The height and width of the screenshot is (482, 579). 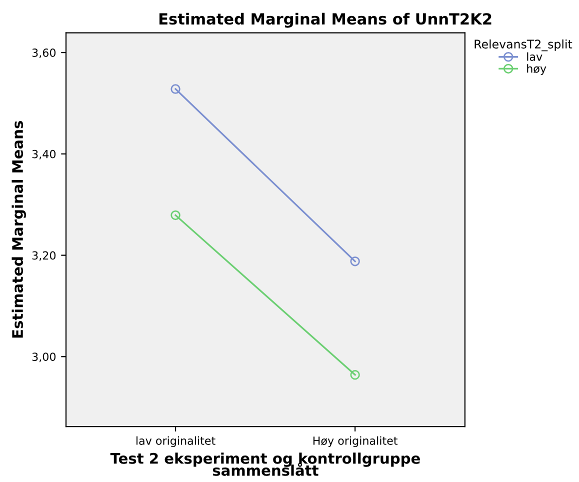 What do you see at coordinates (536, 69) in the screenshot?
I see `legend-label: høy` at bounding box center [536, 69].